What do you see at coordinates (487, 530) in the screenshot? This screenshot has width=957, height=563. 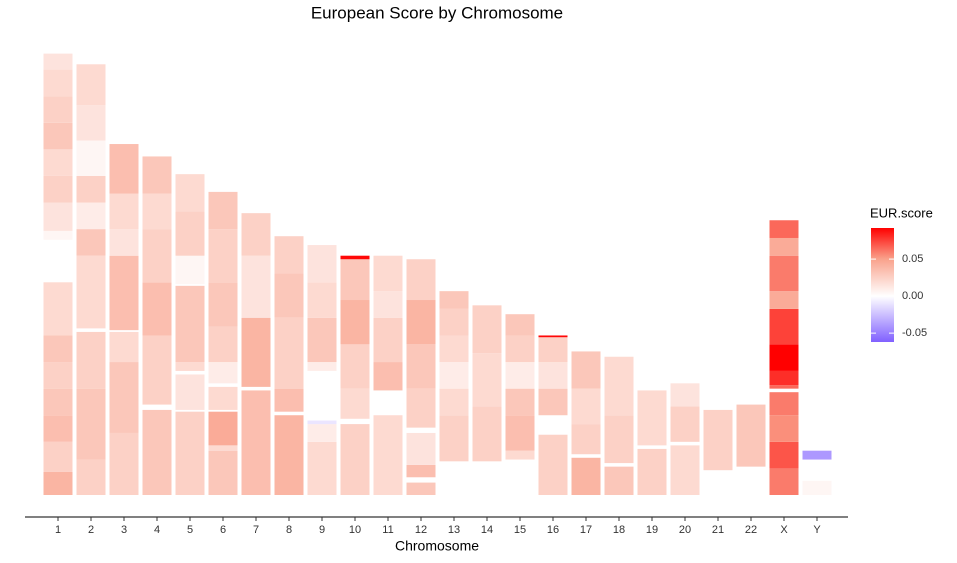 I see `x-tick-label: 14` at bounding box center [487, 530].